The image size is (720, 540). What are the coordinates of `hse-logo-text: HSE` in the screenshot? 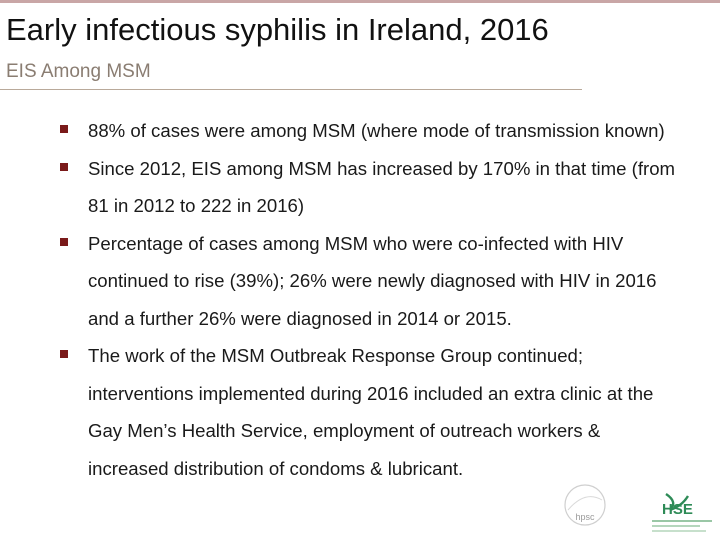 It's located at (677, 509).